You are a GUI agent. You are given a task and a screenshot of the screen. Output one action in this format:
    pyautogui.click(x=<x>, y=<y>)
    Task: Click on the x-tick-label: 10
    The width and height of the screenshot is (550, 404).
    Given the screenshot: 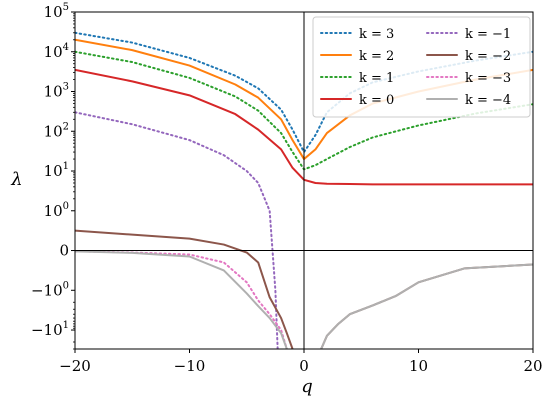 What is the action you would take?
    pyautogui.click(x=418, y=366)
    